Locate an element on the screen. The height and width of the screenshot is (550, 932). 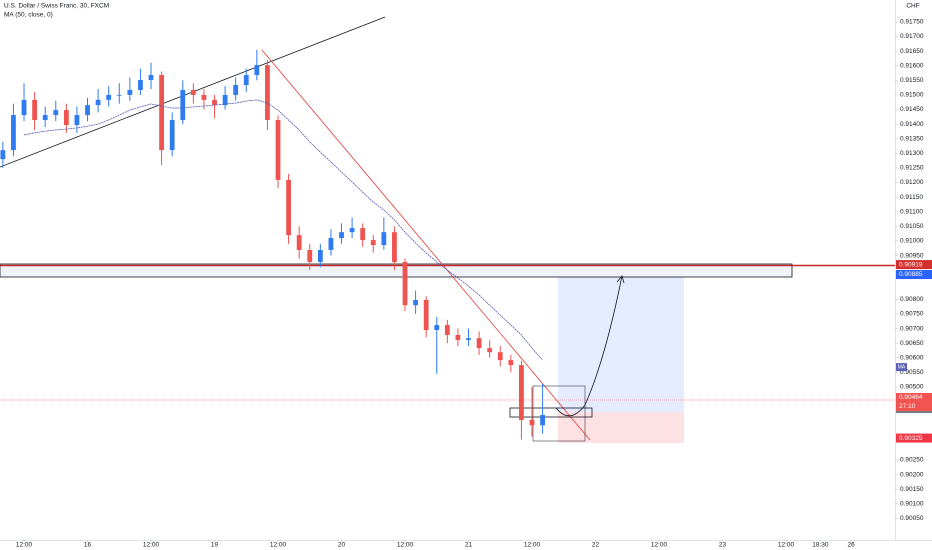
ma-badge is located at coordinates (901, 367).